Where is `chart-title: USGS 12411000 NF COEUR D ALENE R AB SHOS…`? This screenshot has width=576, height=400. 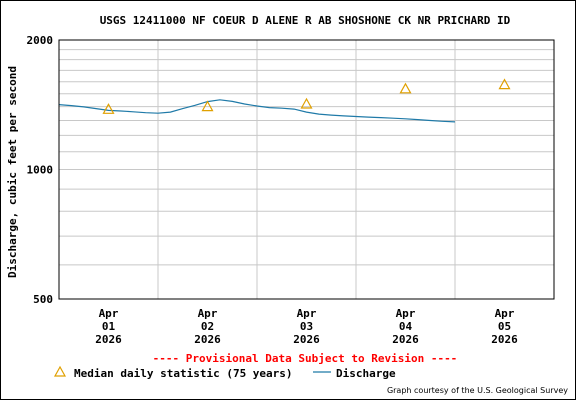 chart-title: USGS 12411000 NF COEUR D ALENE R AB SHOS… is located at coordinates (305, 20).